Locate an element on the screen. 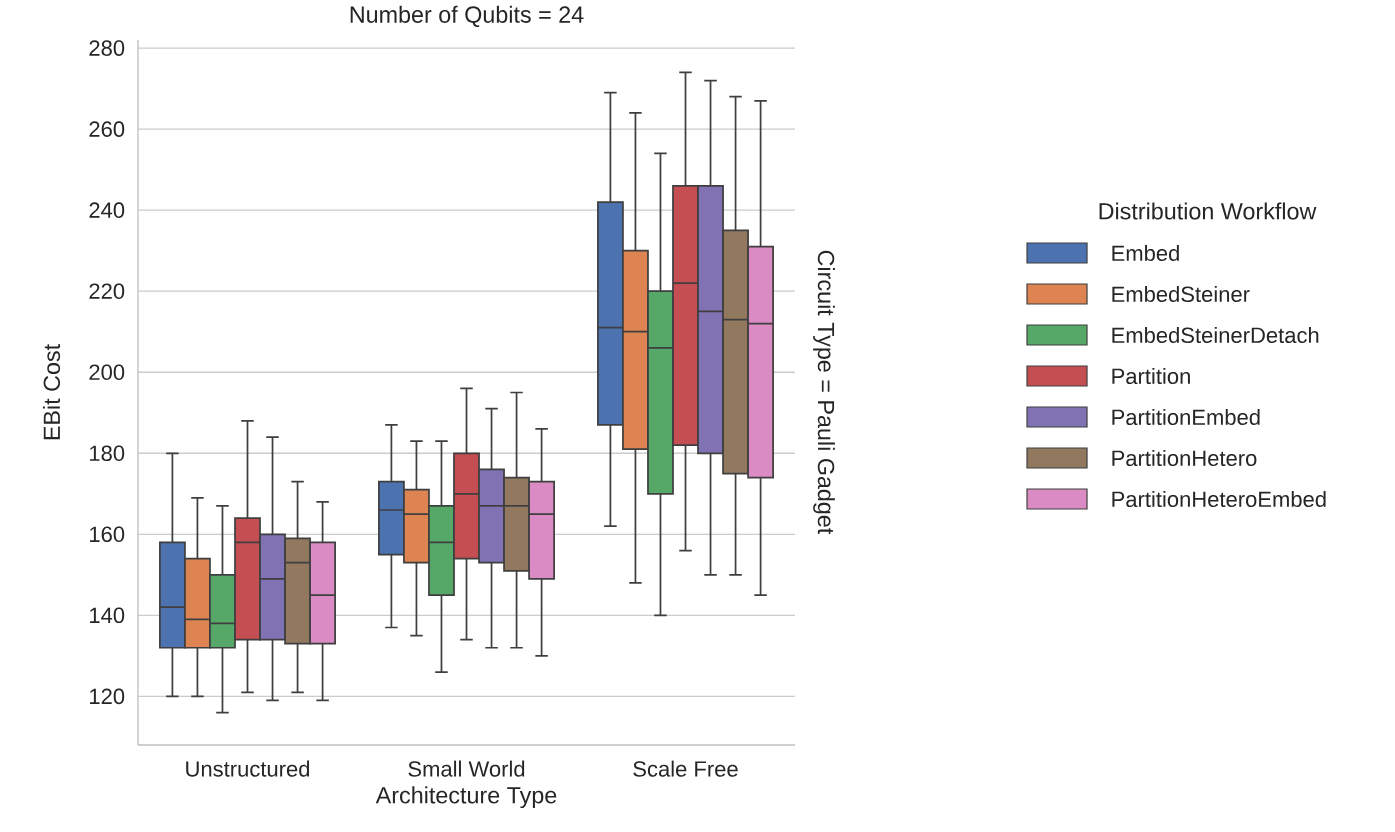  y-tick-label: 120 is located at coordinates (107, 696).